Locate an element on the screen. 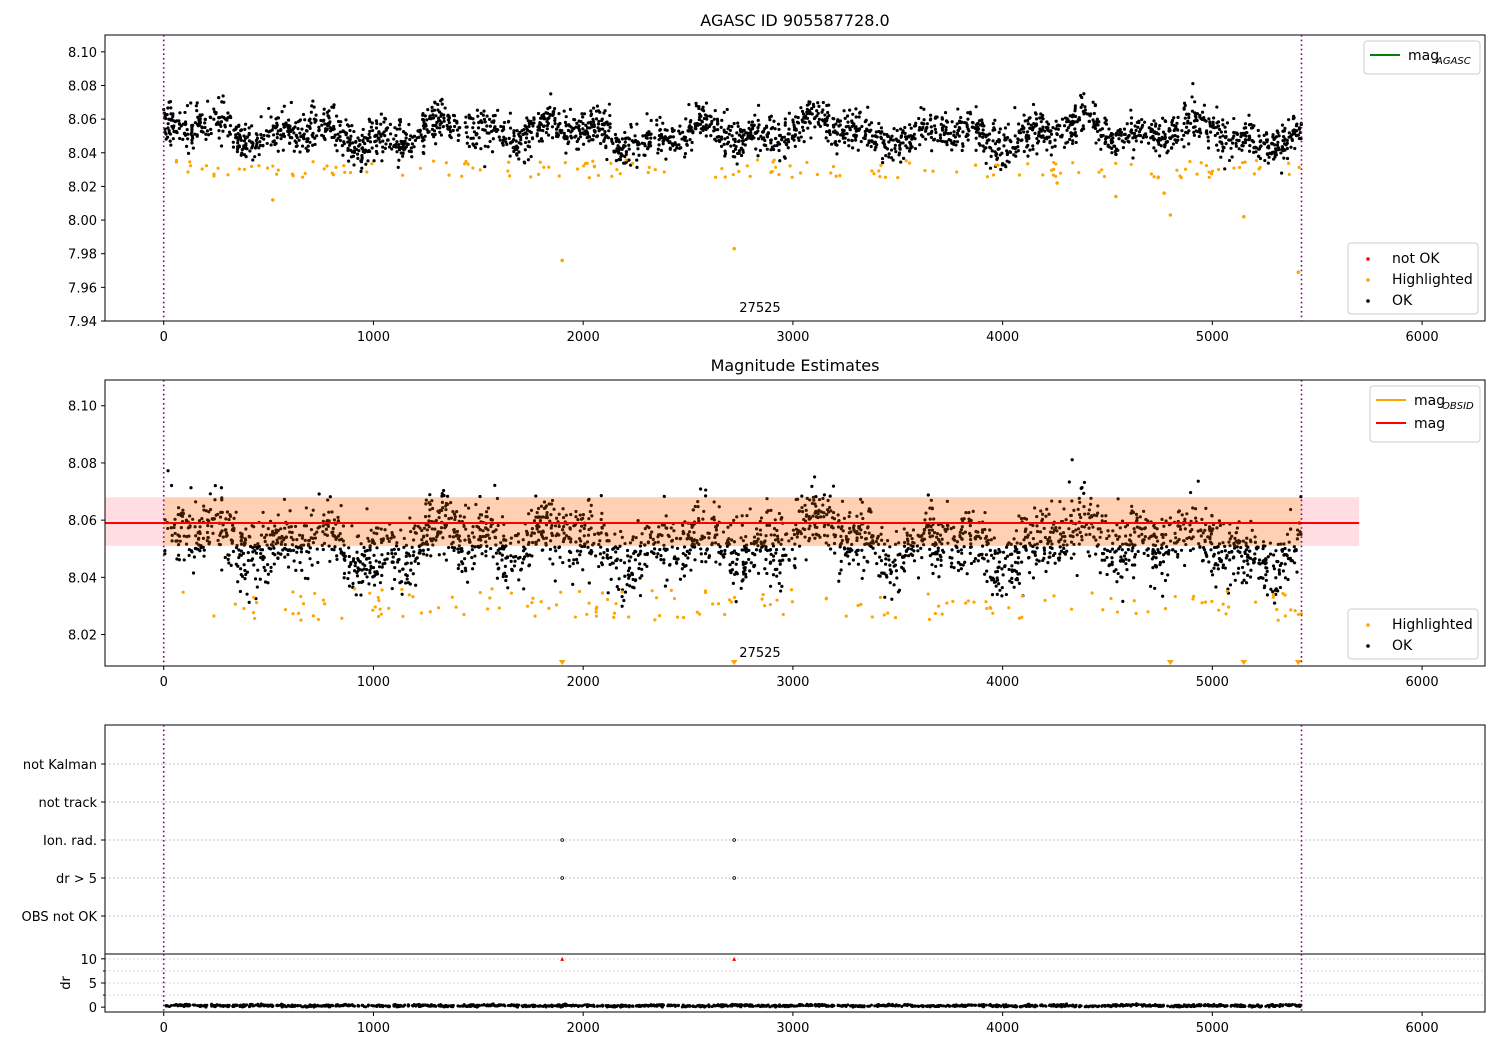 Image resolution: width=1500 pixels, height=1050 pixels. panel-title: AGASC ID 905587728.0 is located at coordinates (794, 20).